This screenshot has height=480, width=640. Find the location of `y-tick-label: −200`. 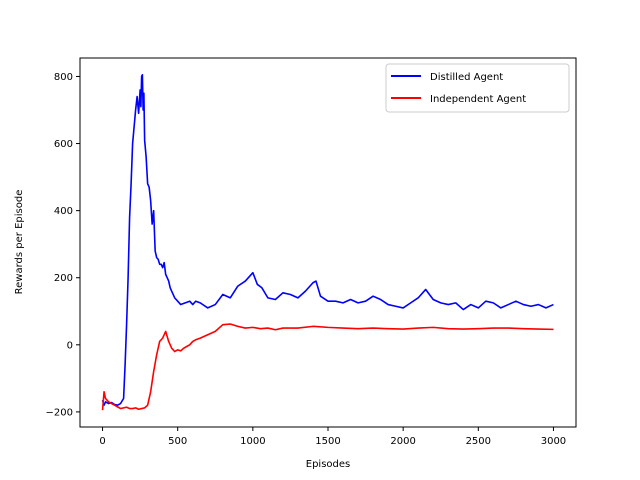

y-tick-label: −200 is located at coordinates (59, 412).